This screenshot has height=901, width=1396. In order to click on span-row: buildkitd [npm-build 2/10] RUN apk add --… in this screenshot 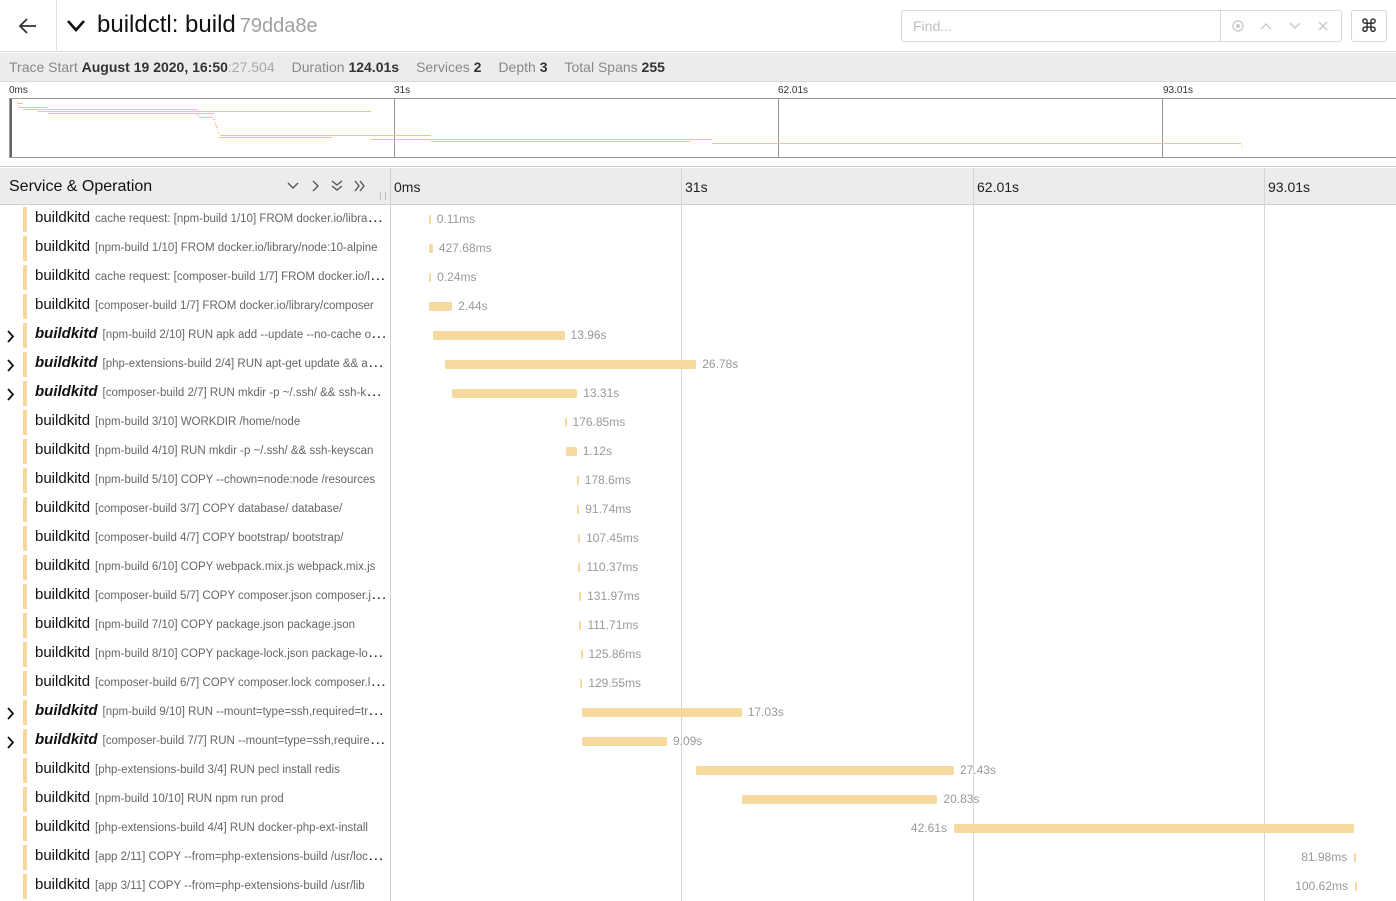, I will do `click(698, 335)`.